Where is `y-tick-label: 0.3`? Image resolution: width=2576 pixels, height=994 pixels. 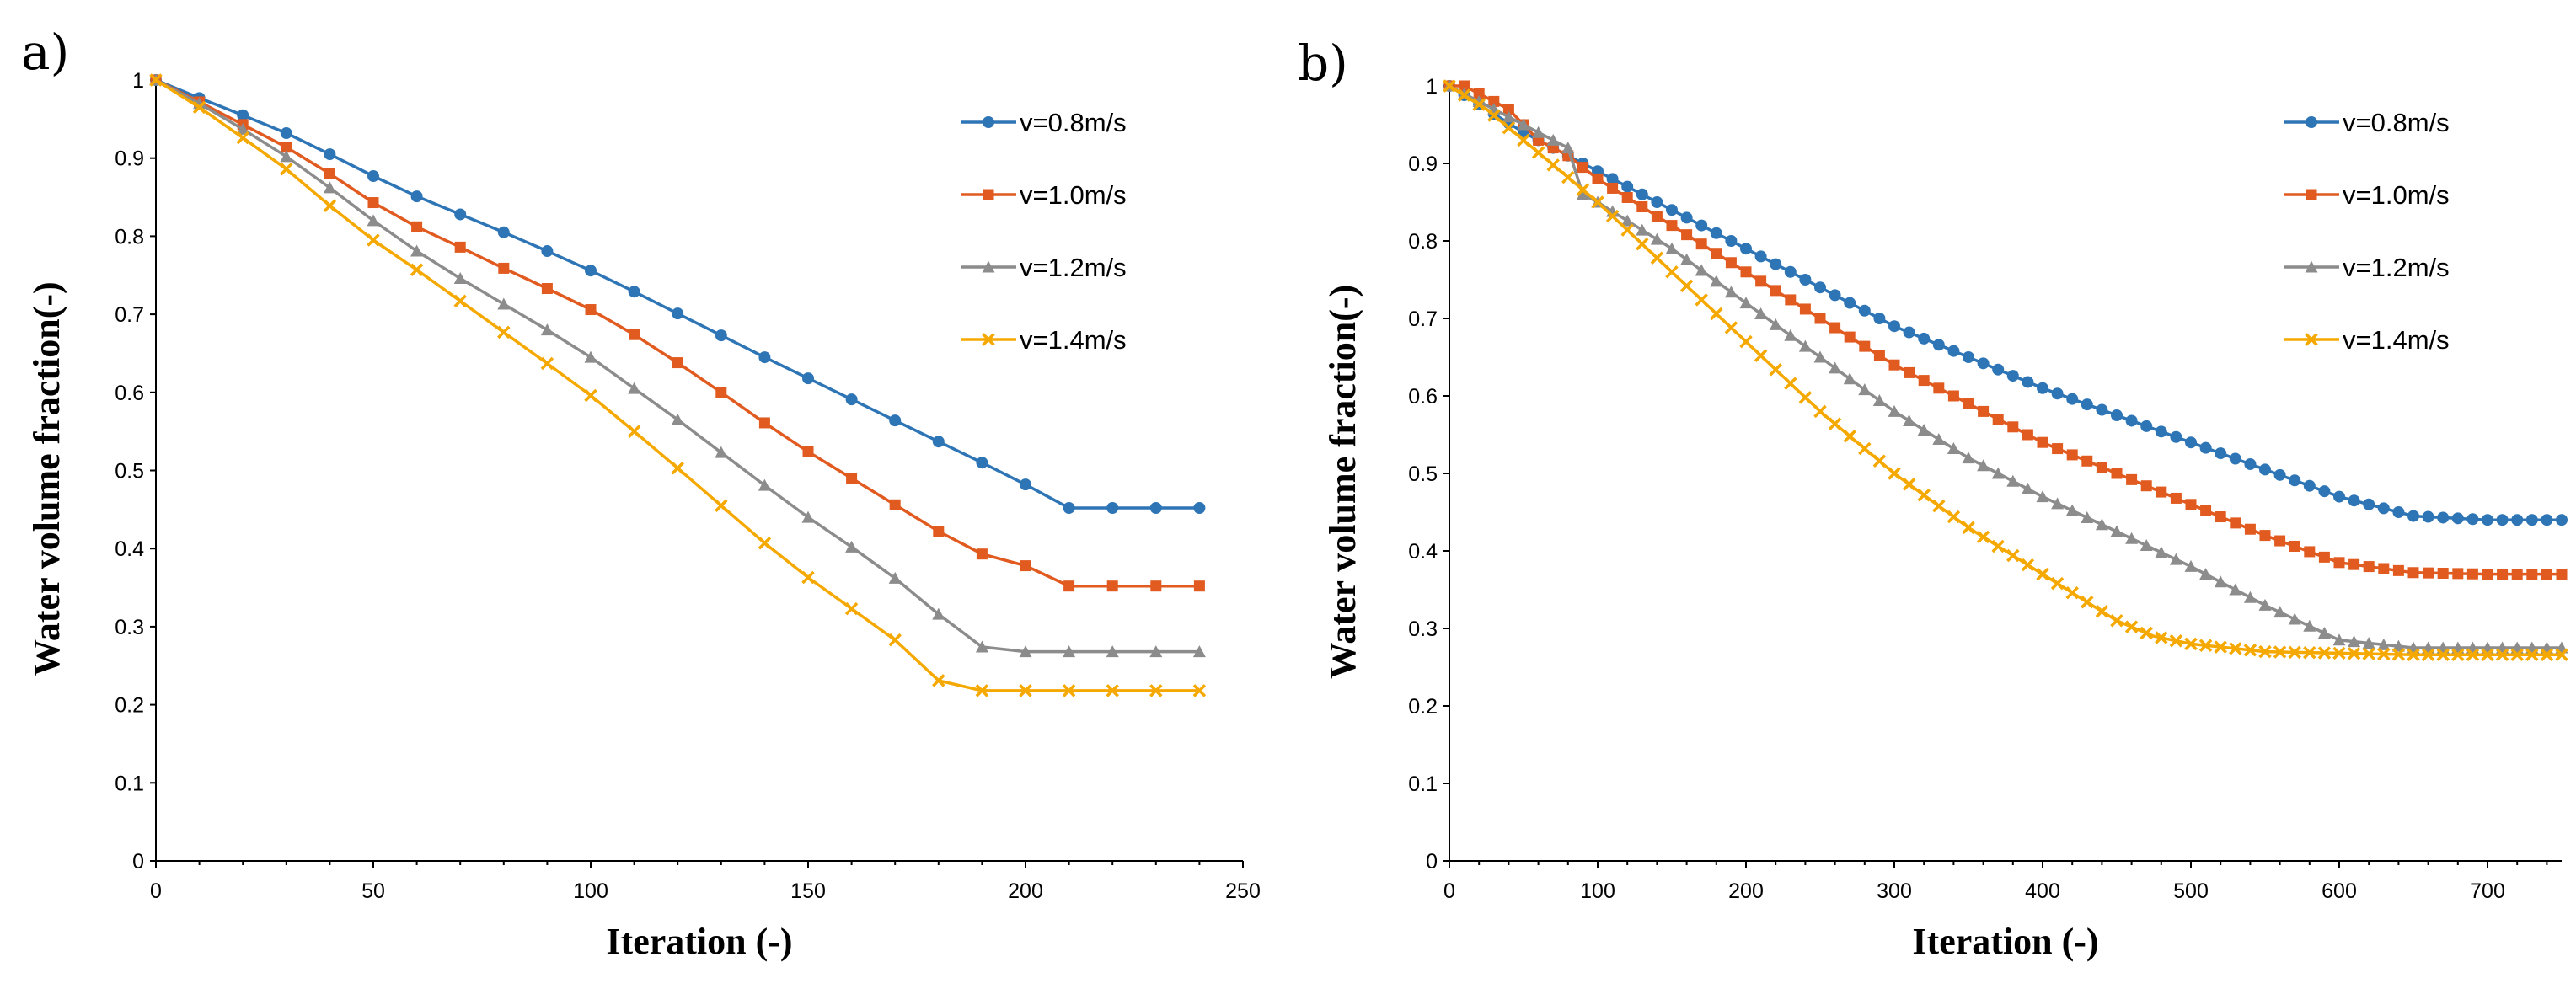 y-tick-label: 0.3 is located at coordinates (1423, 629).